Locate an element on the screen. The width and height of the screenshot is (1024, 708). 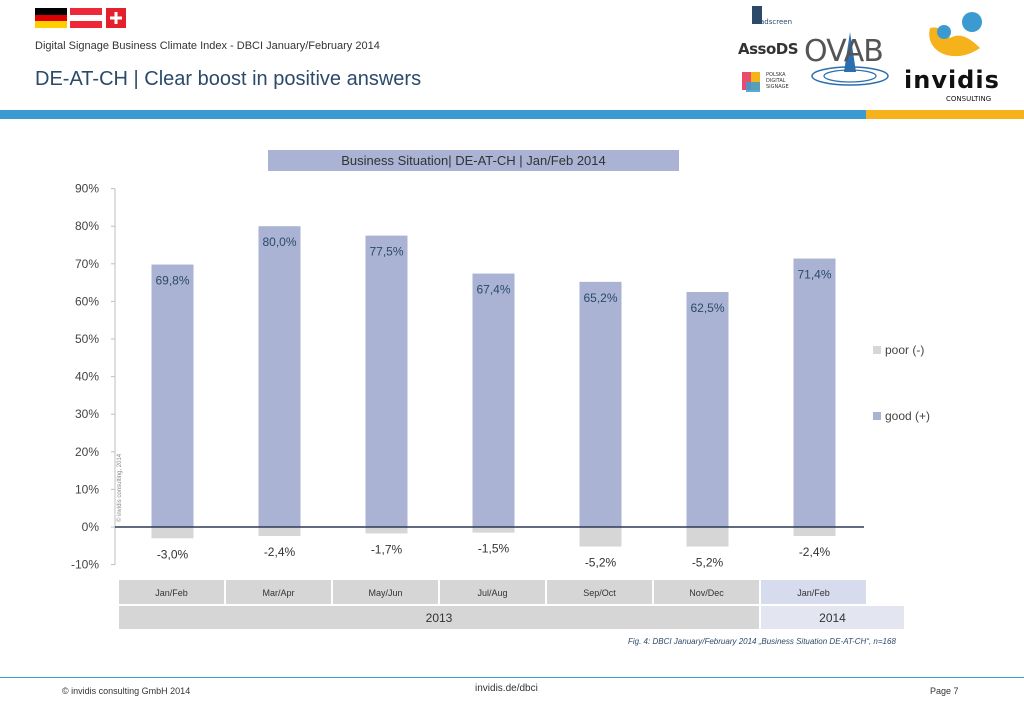
x-tick-label: Nov/Dec is located at coordinates (706, 593).